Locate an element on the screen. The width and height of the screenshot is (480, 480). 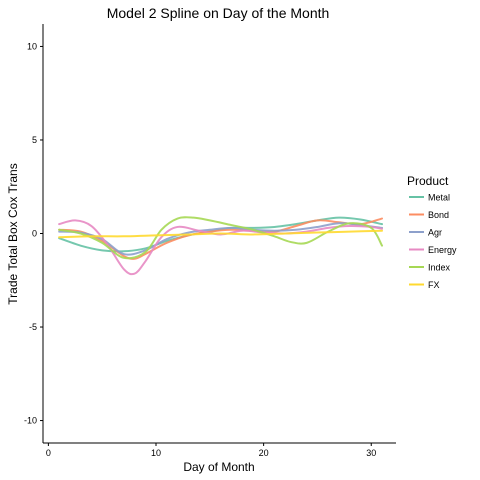
series-line-energy is located at coordinates (221, 247).